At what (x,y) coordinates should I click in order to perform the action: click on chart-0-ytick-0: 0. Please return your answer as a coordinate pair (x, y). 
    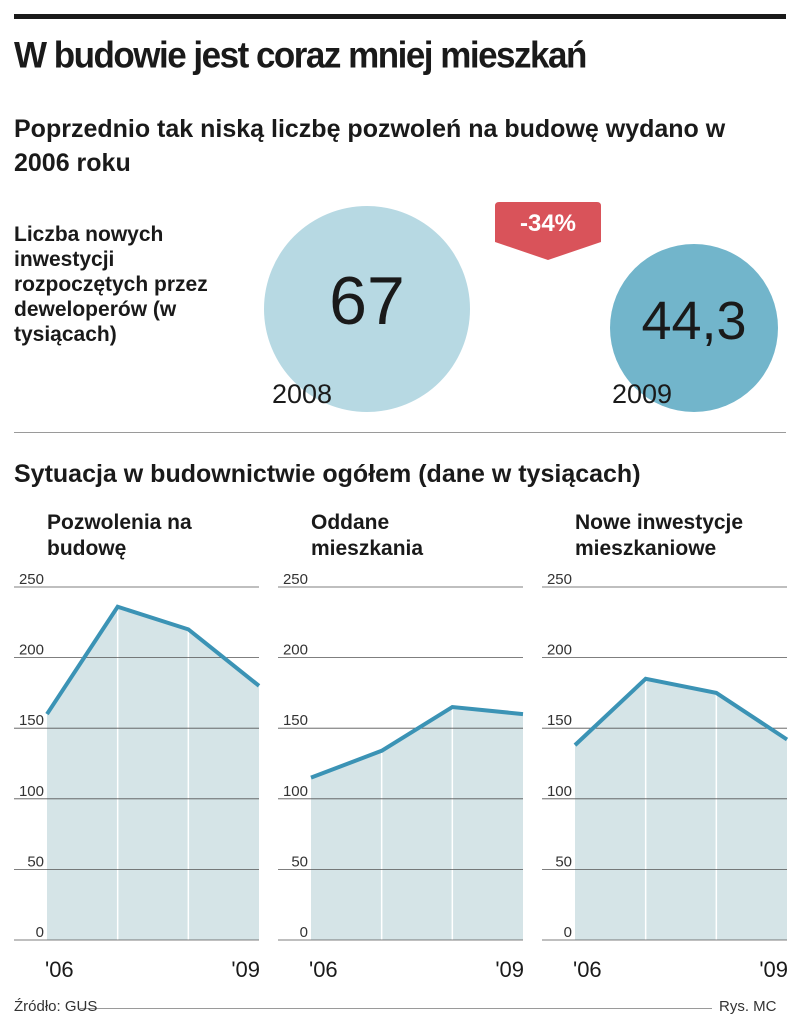
    Looking at the image, I should click on (40, 932).